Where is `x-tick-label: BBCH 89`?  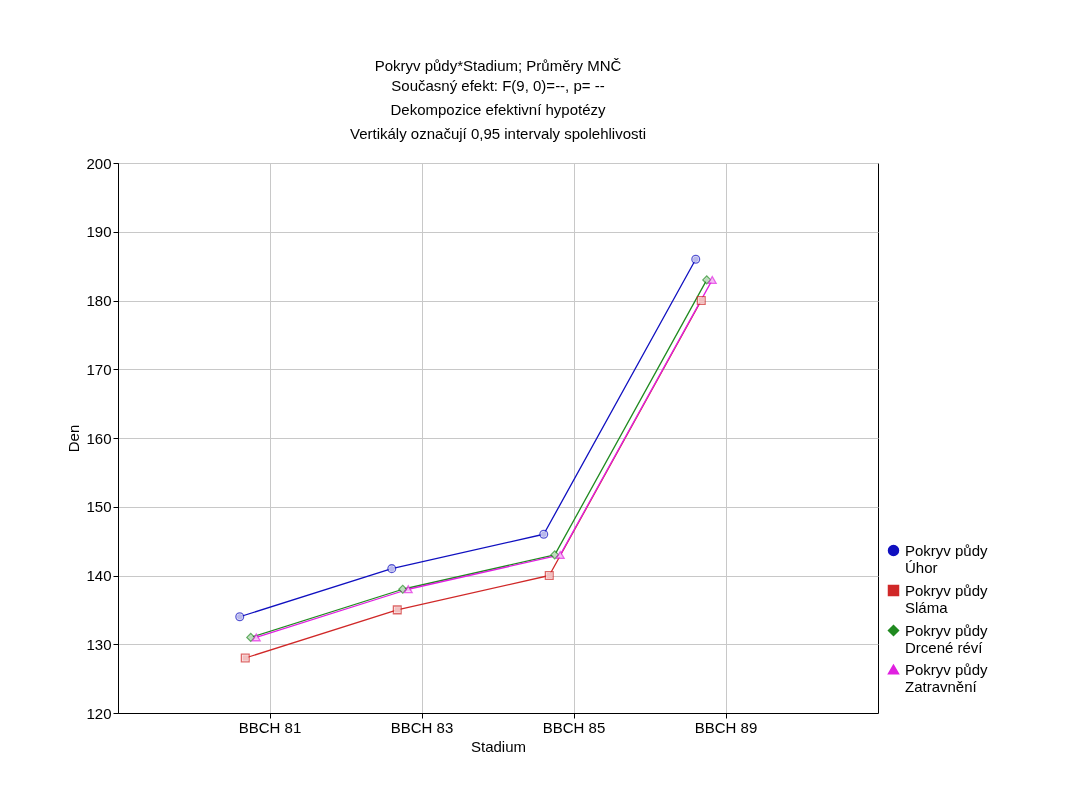 x-tick-label: BBCH 89 is located at coordinates (726, 727).